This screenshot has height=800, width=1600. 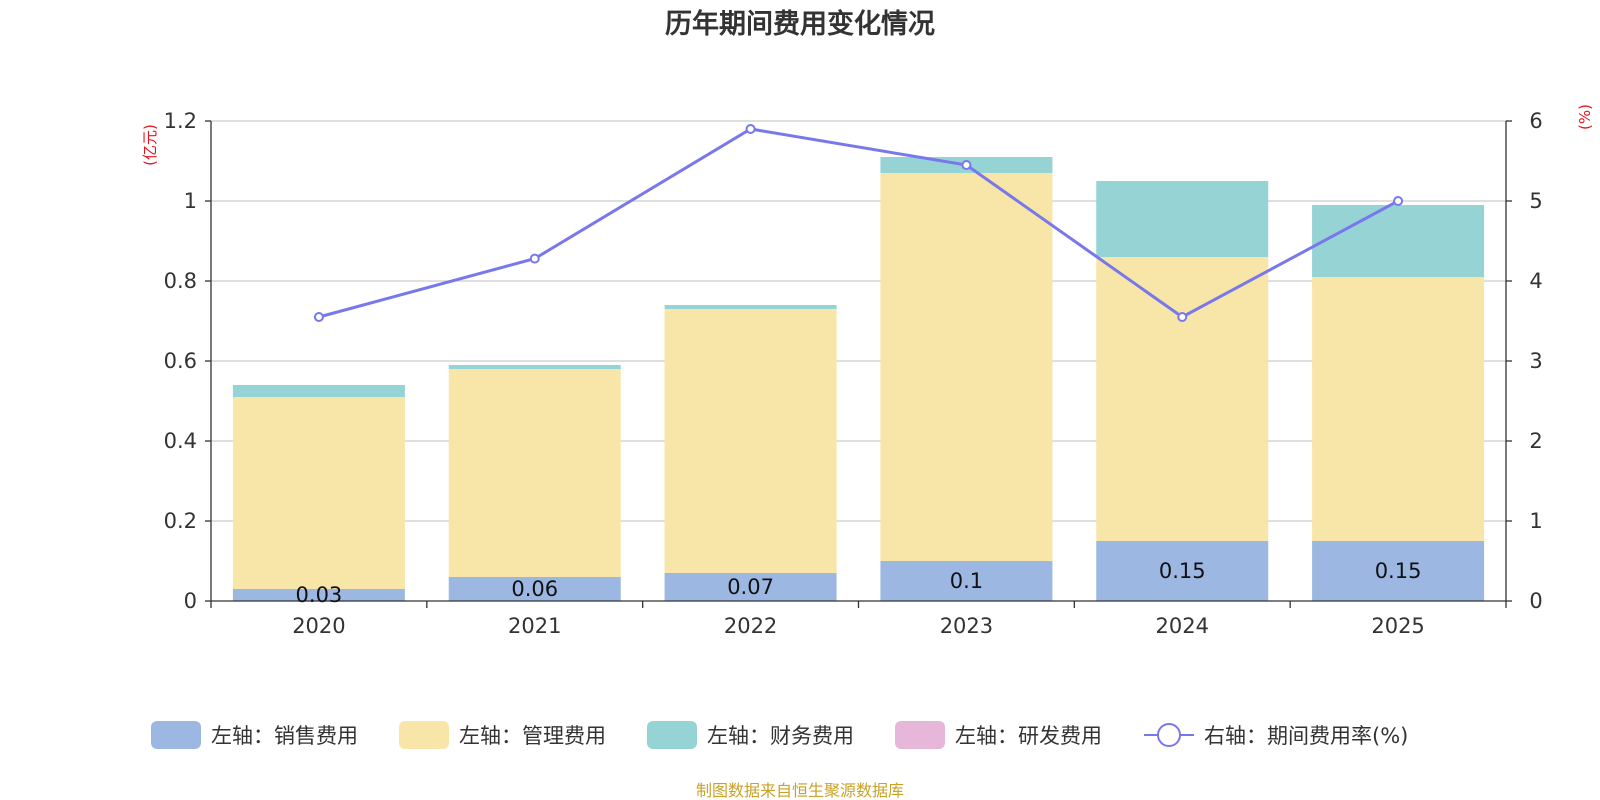 I want to click on bar-sales-2020, so click(x=318, y=595).